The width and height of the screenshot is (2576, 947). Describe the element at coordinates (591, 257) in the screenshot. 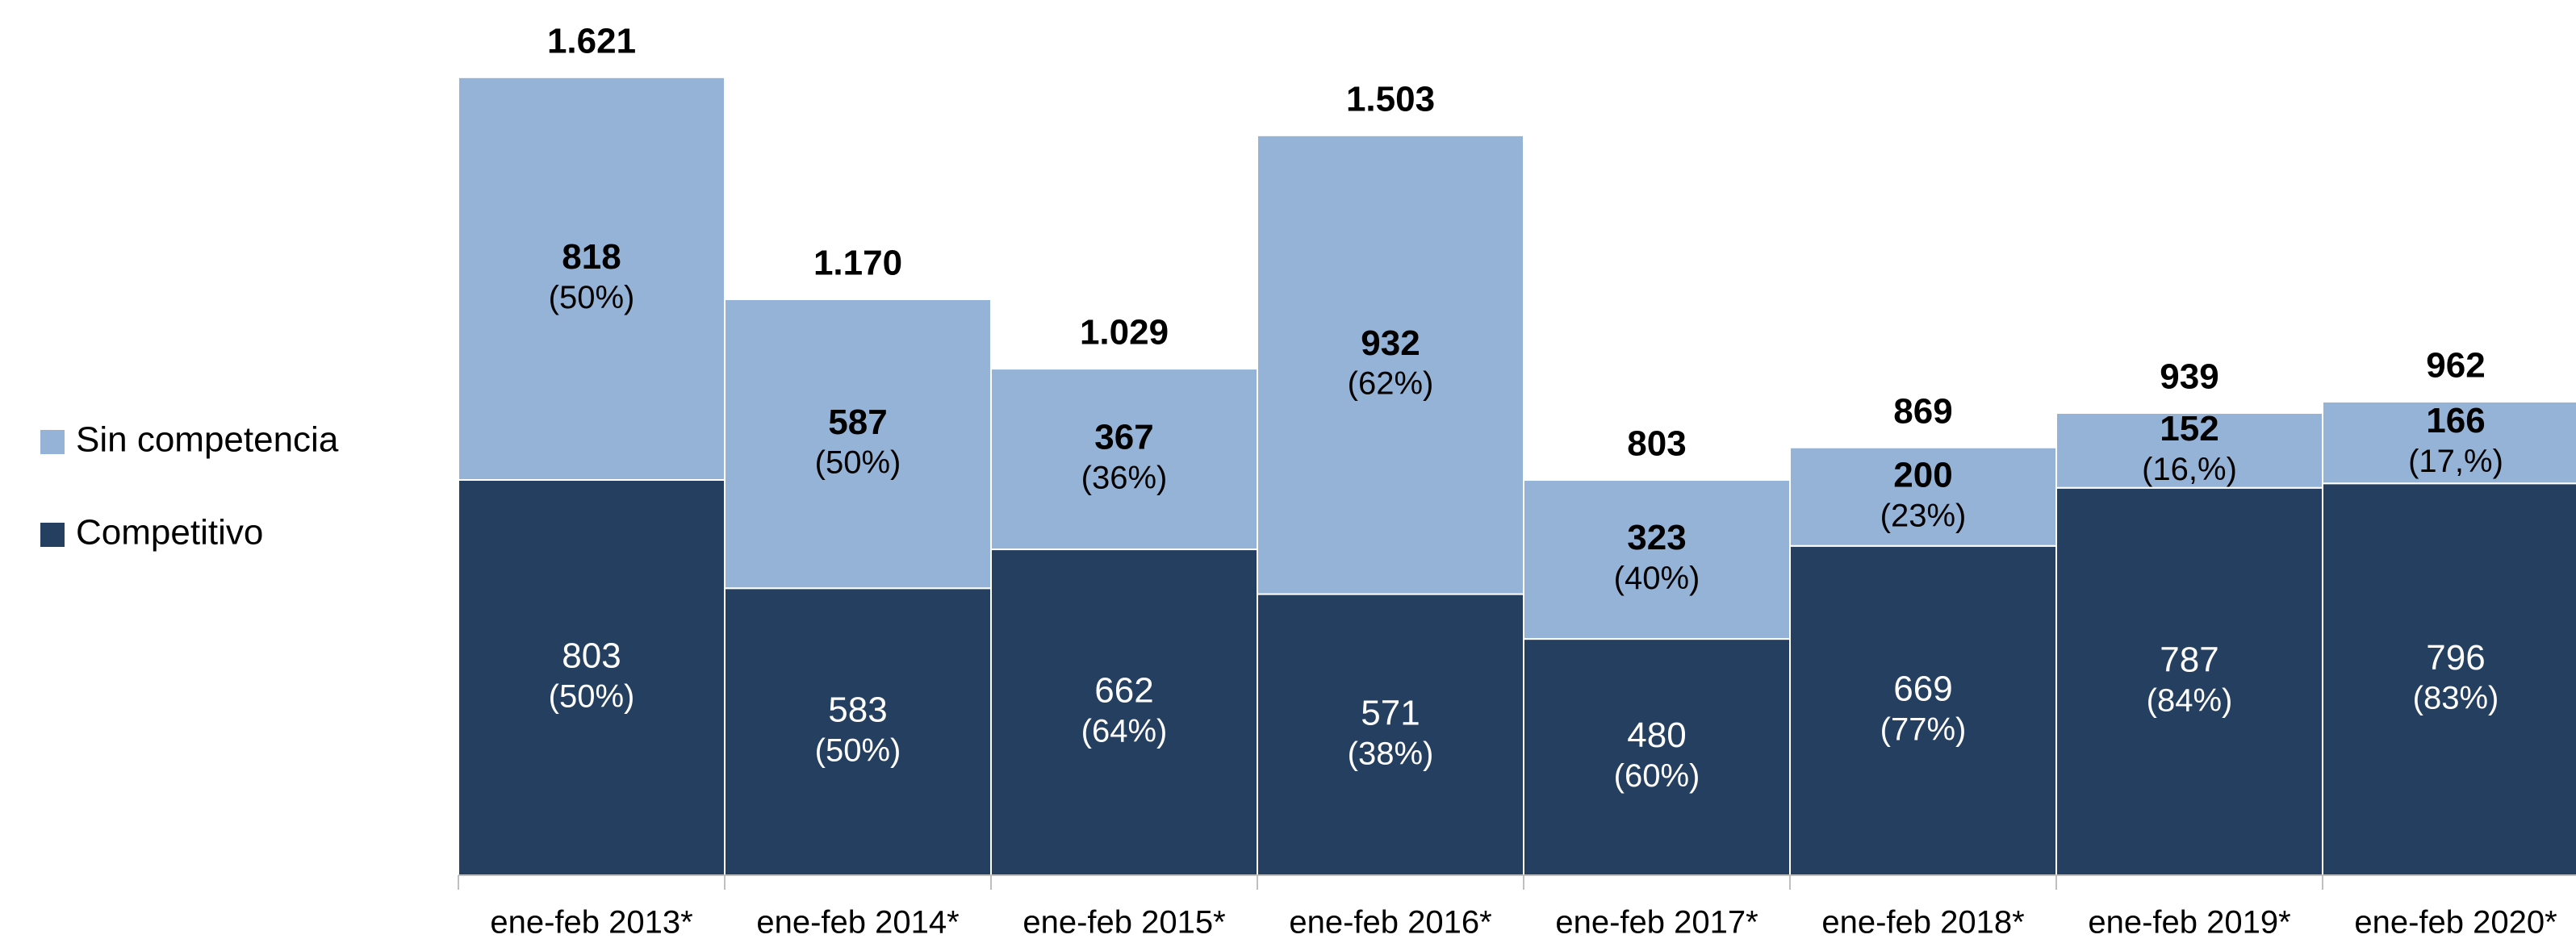

I see `value-label: 818` at that location.